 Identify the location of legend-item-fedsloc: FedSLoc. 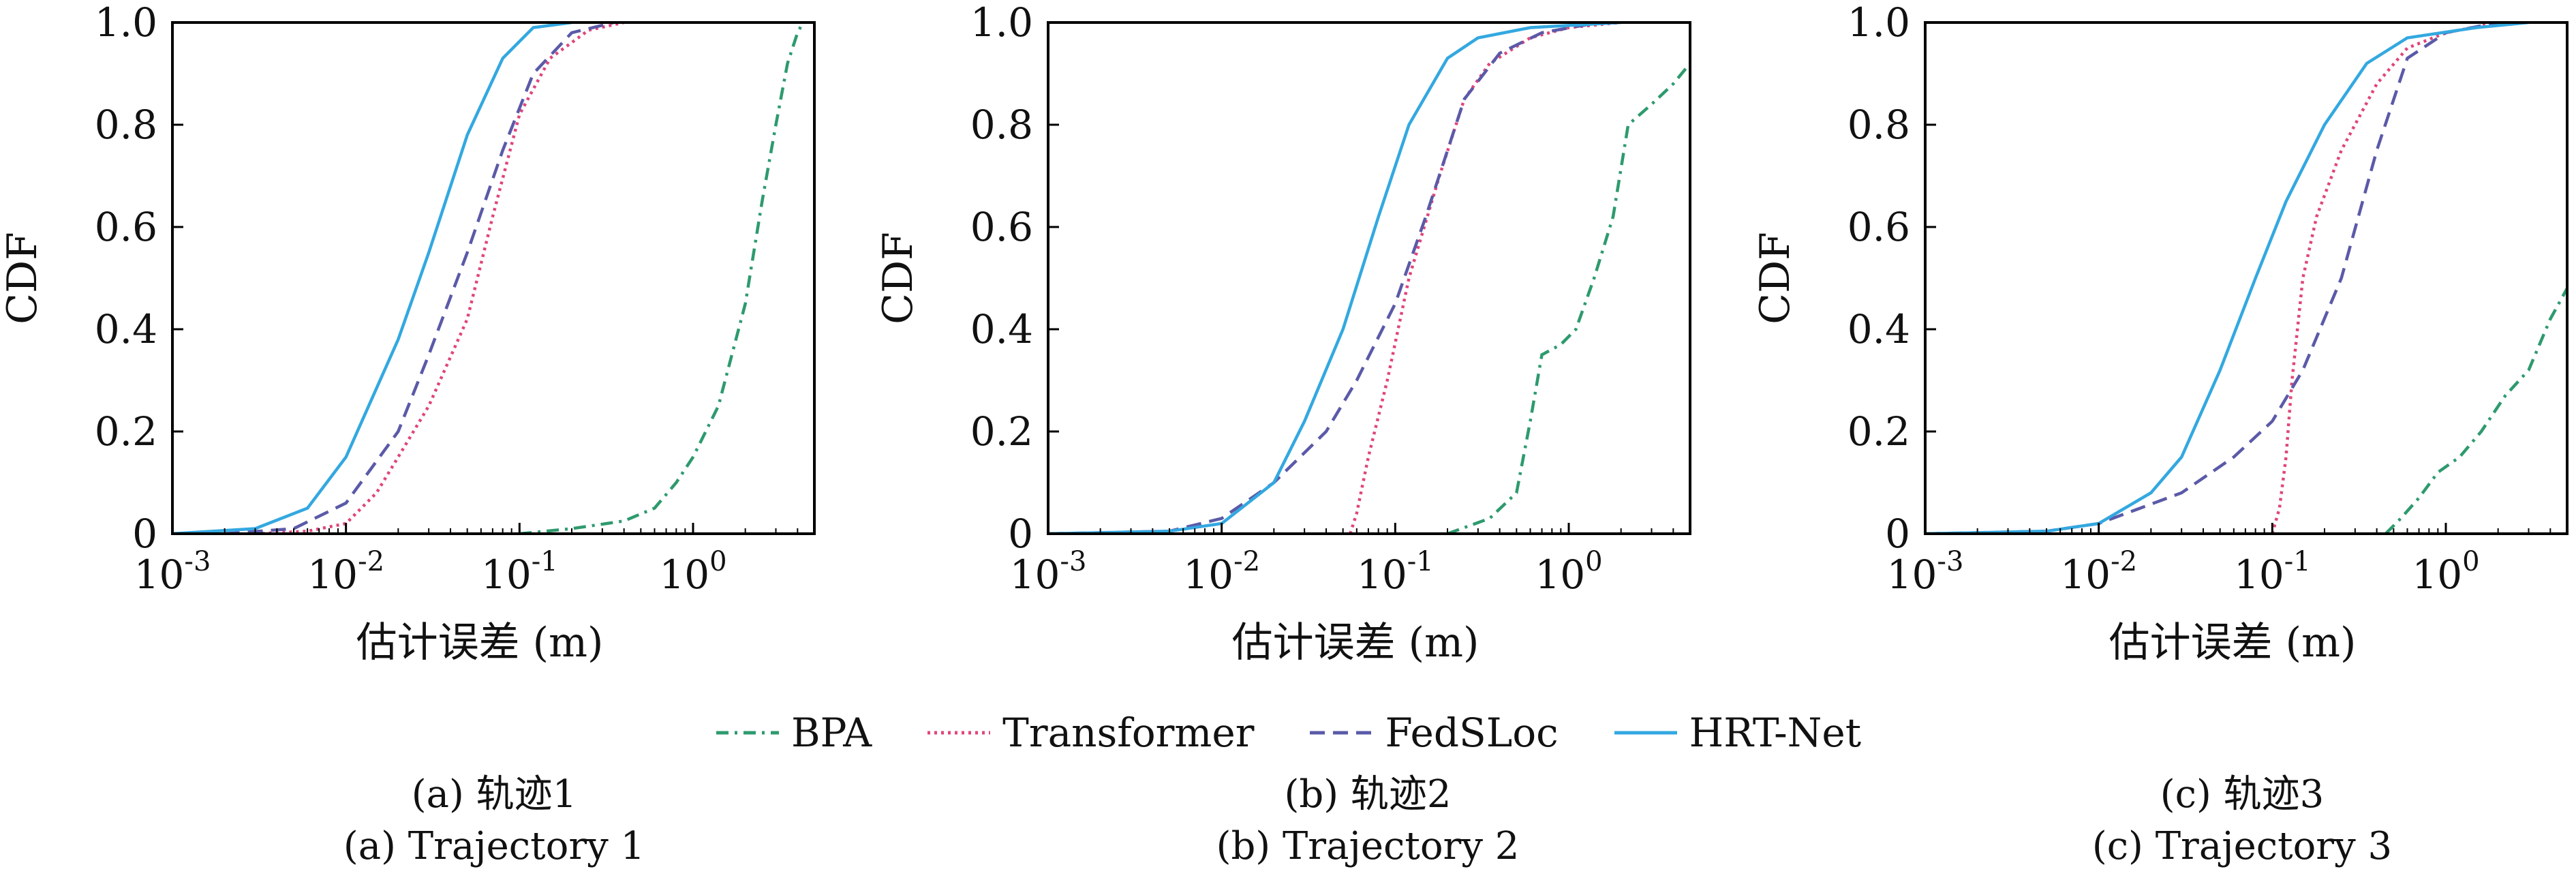
(1434, 733).